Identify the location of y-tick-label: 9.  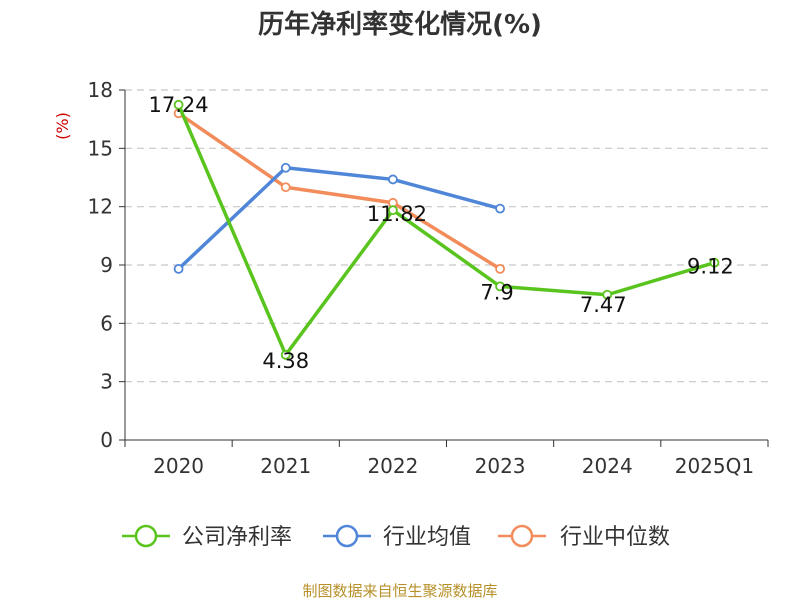
(106, 265).